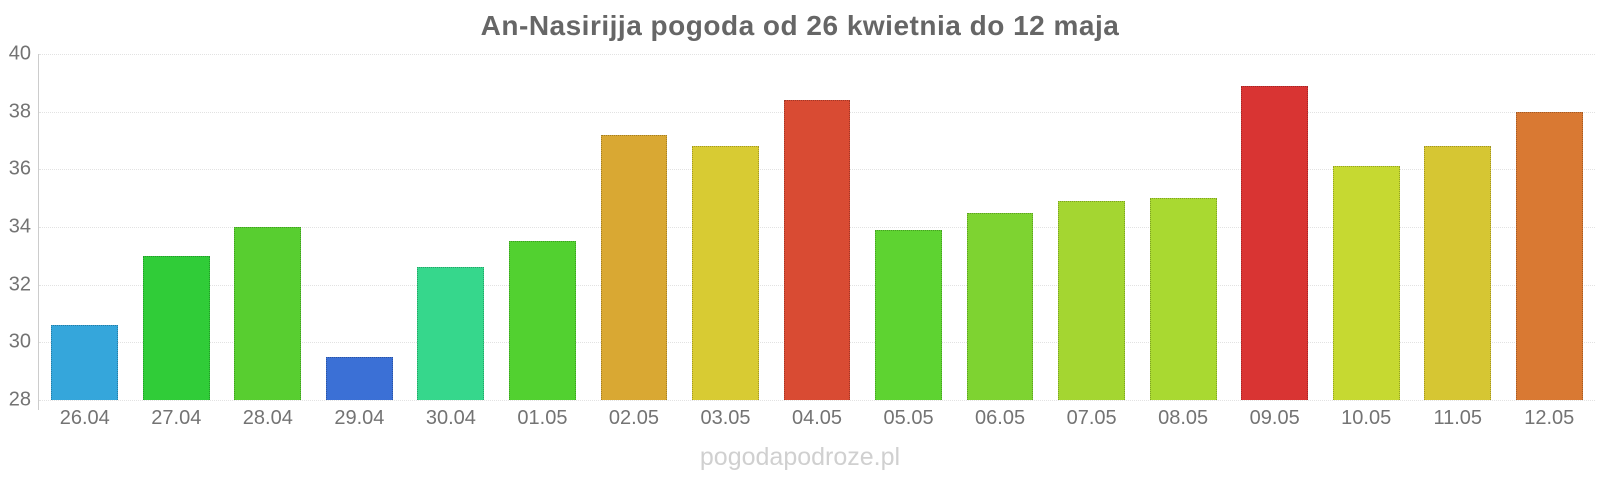  What do you see at coordinates (19, 226) in the screenshot?
I see `y-axis-label-34: 34` at bounding box center [19, 226].